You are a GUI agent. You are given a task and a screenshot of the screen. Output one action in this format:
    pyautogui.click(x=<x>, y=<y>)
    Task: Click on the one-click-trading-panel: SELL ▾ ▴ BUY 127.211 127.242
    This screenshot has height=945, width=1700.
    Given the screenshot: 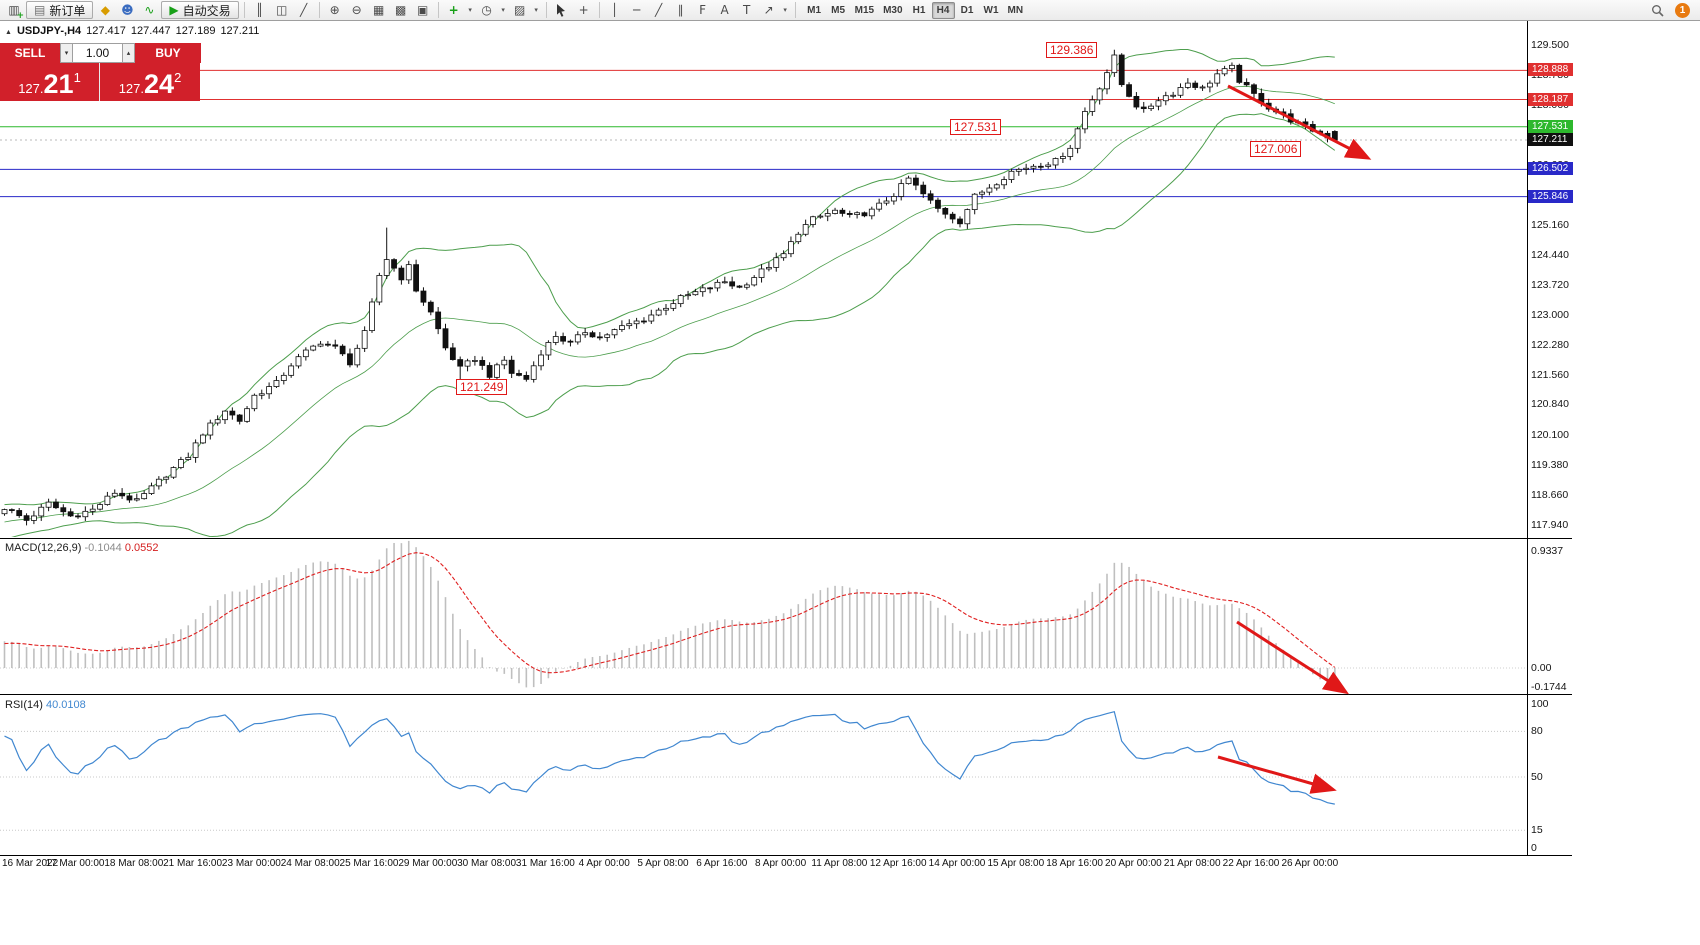 What is the action you would take?
    pyautogui.click(x=100, y=72)
    